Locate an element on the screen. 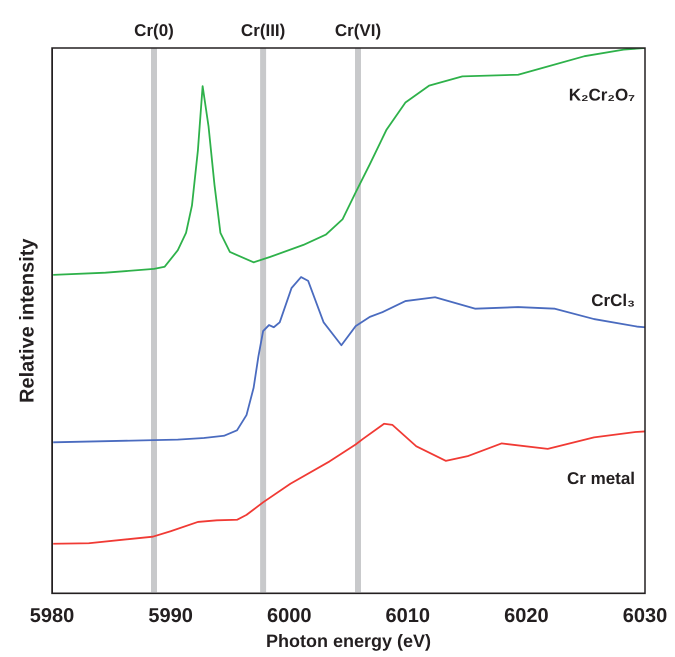 This screenshot has height=657, width=675. ref-line-label: Cr(0) is located at coordinates (154, 30).